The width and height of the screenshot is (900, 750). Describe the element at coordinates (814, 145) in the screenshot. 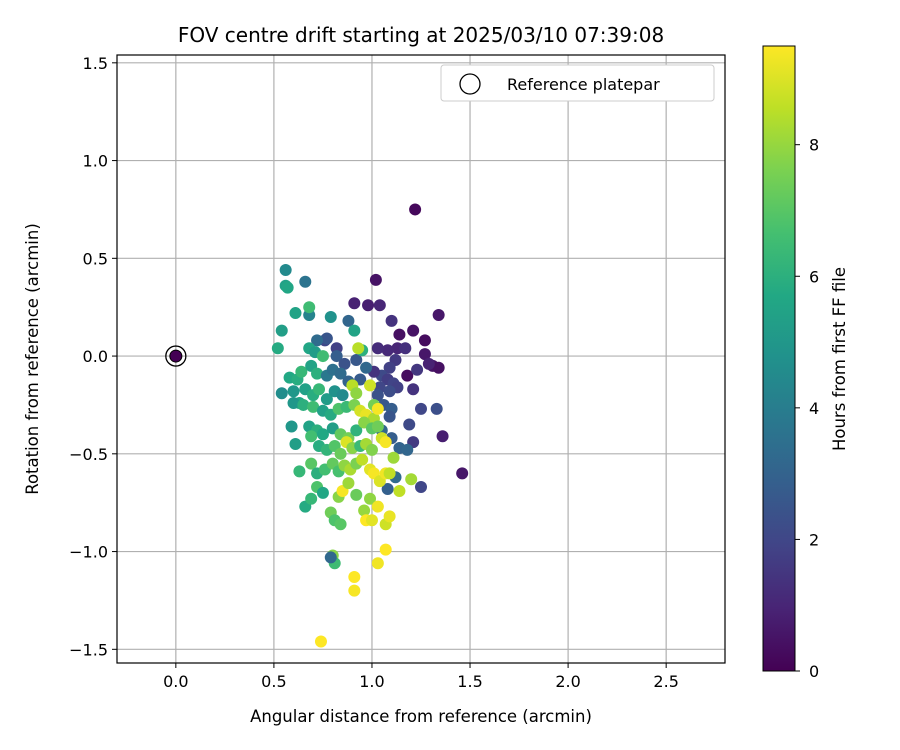

I see `colorbar-tick-label: 8` at that location.